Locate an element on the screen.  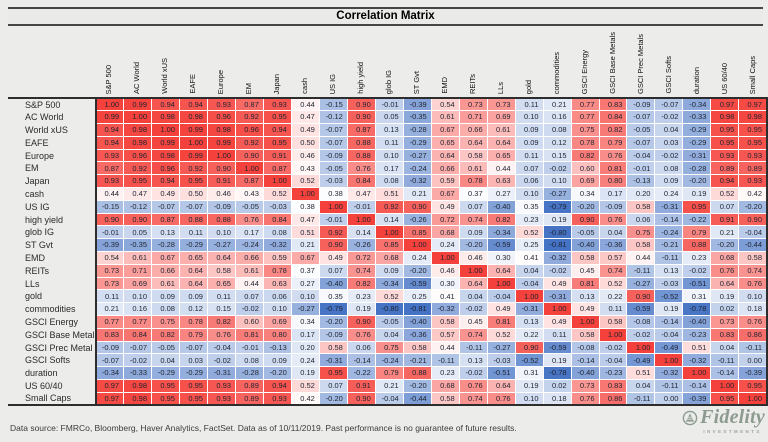
column-header-label: S&P 500 is located at coordinates (109, 79).